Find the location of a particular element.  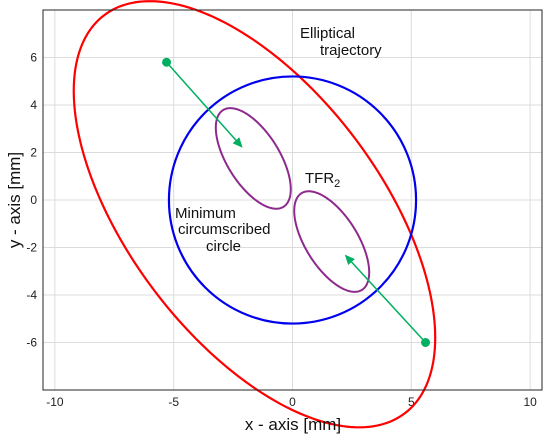

y-tick-label: 2 is located at coordinates (33, 153).